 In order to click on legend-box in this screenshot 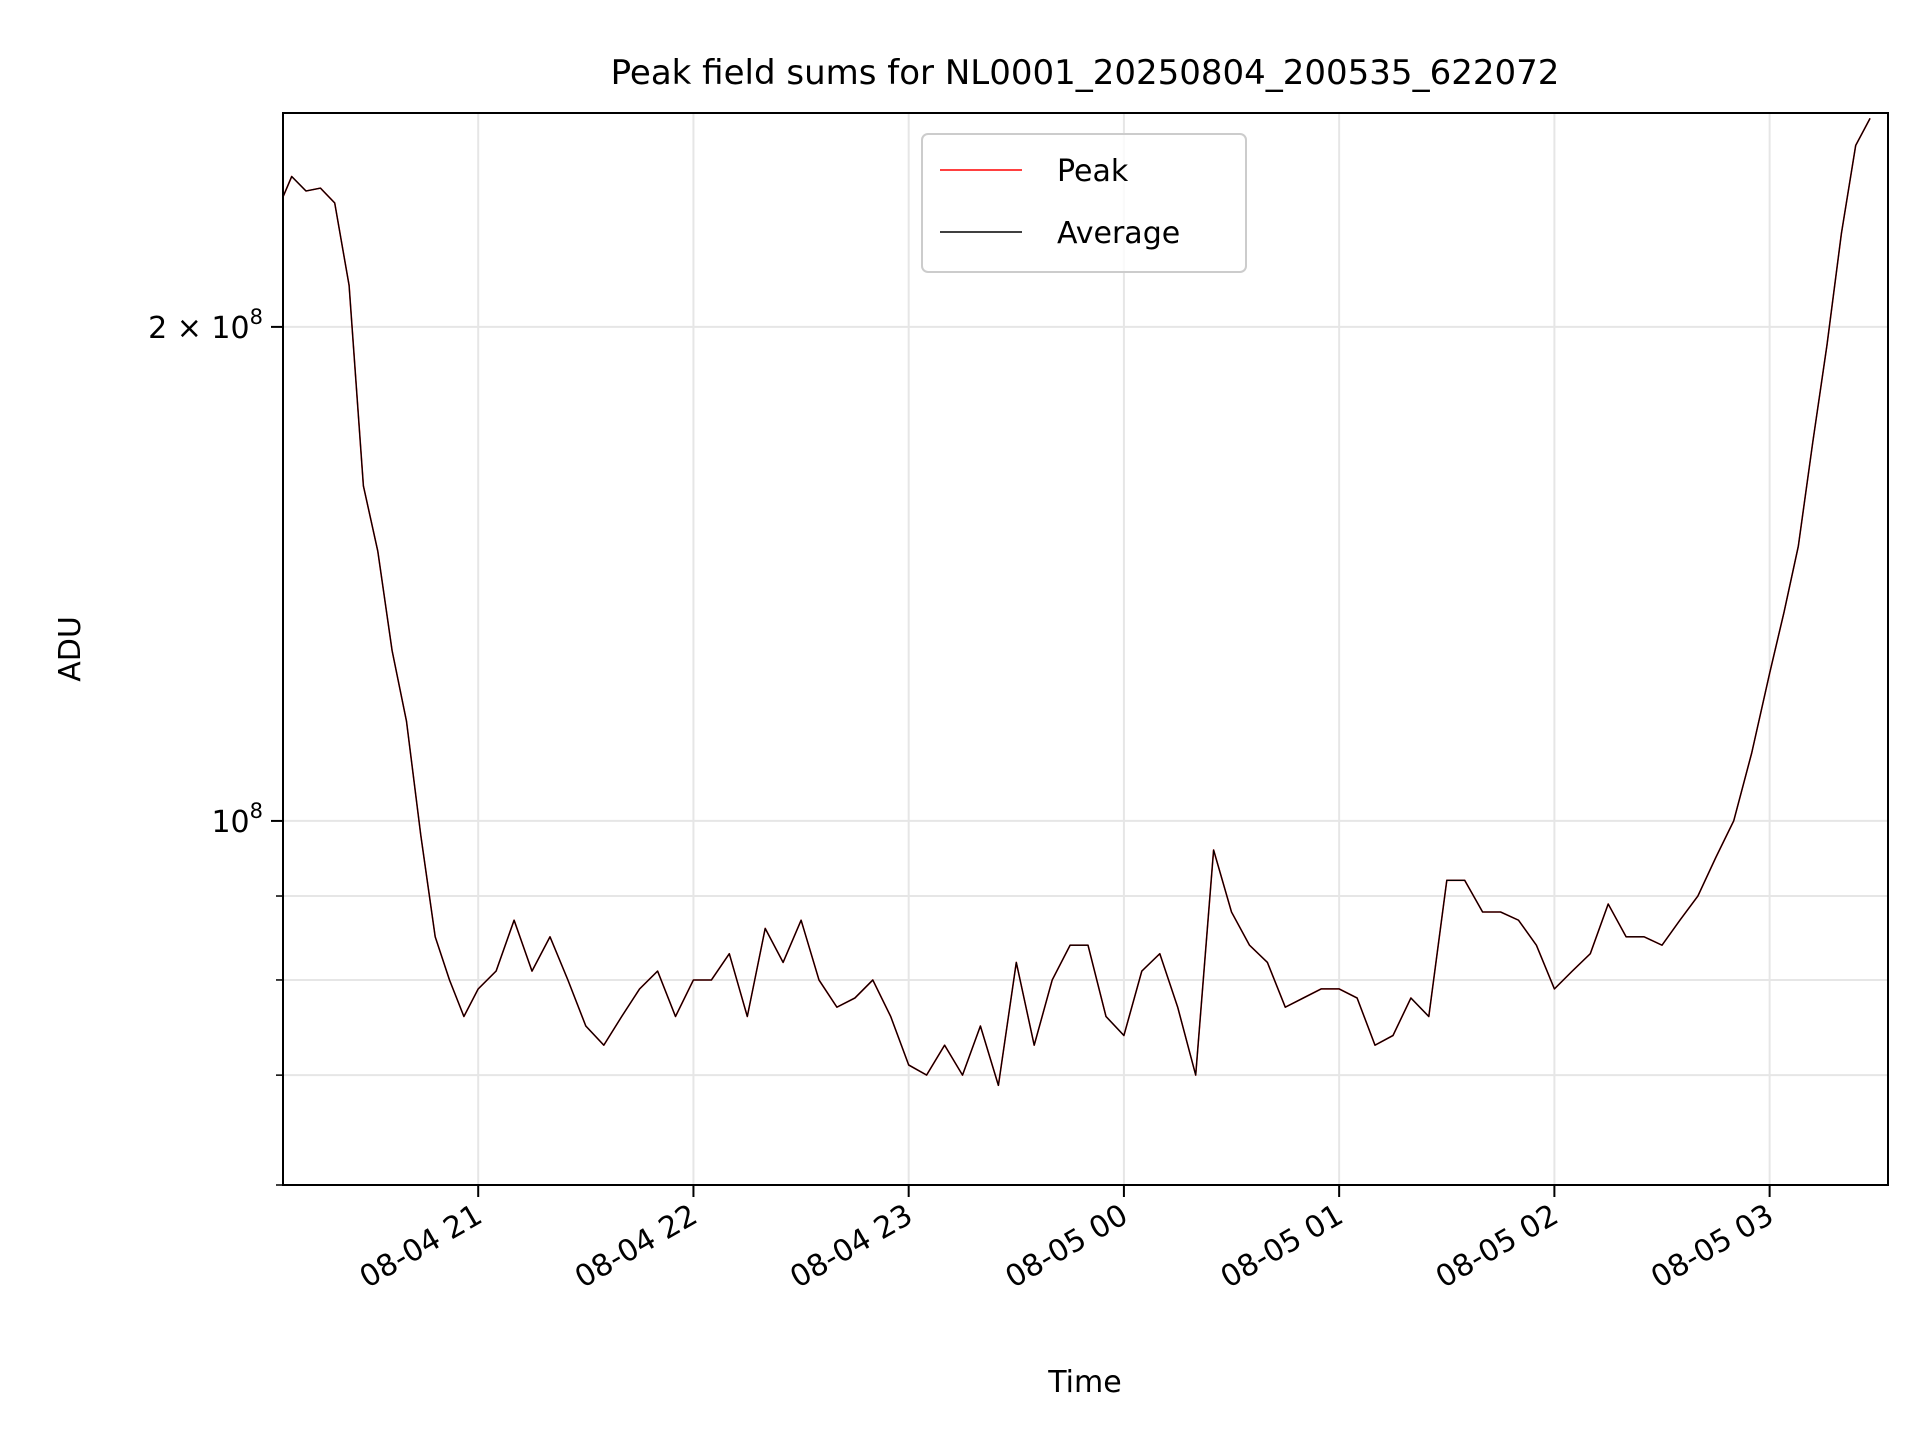, I will do `click(1084, 203)`.